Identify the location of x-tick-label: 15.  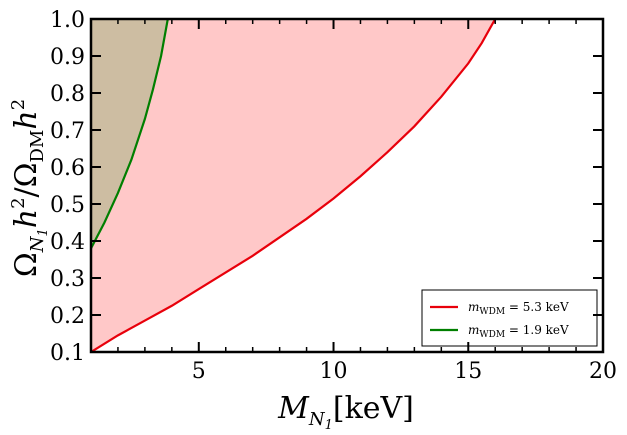
(468, 371).